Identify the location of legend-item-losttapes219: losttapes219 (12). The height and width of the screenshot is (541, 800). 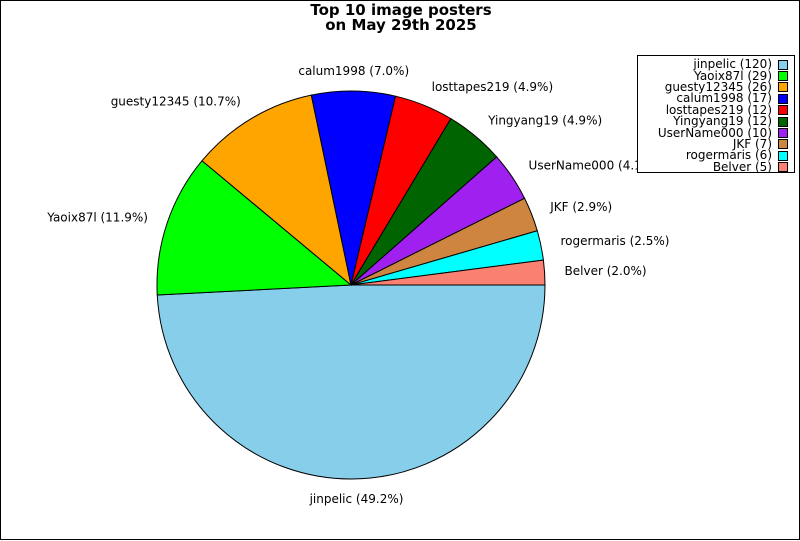
(715, 109).